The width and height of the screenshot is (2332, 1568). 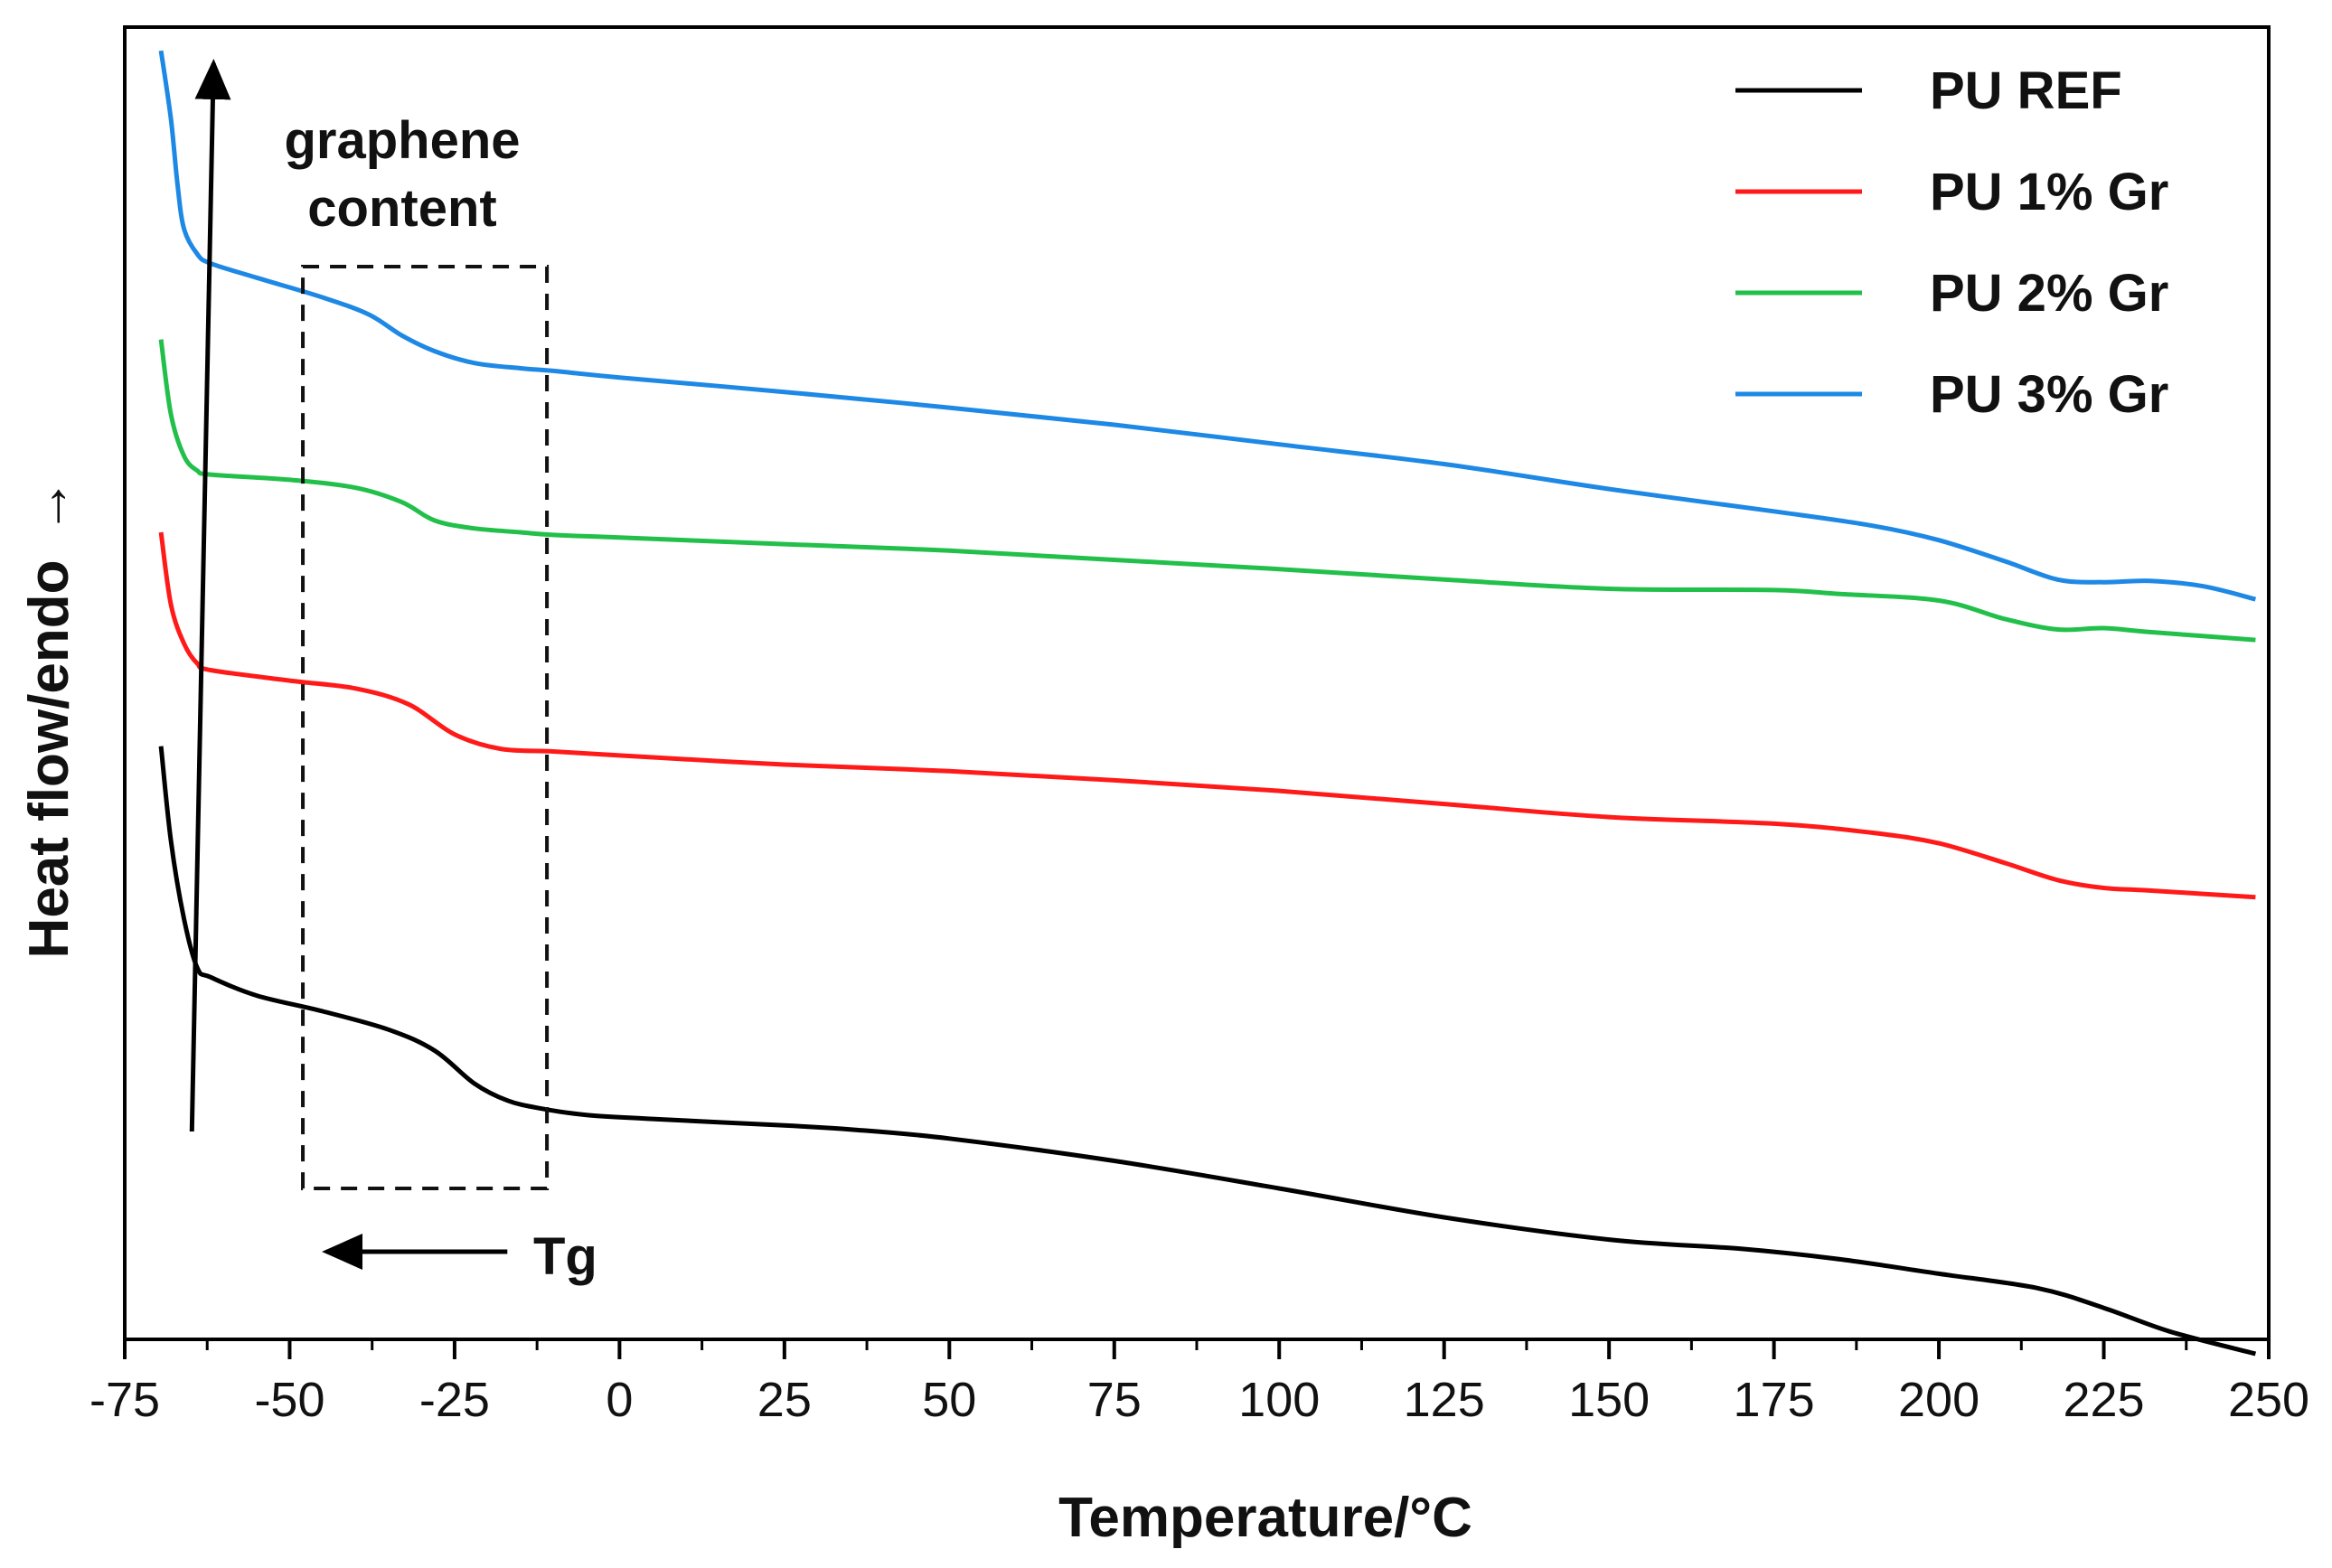 I want to click on x-axis-ticks: -75 -50 -25 0 25 50 75 100 125 150 175 200 225 250, so click(x=1199, y=1383).